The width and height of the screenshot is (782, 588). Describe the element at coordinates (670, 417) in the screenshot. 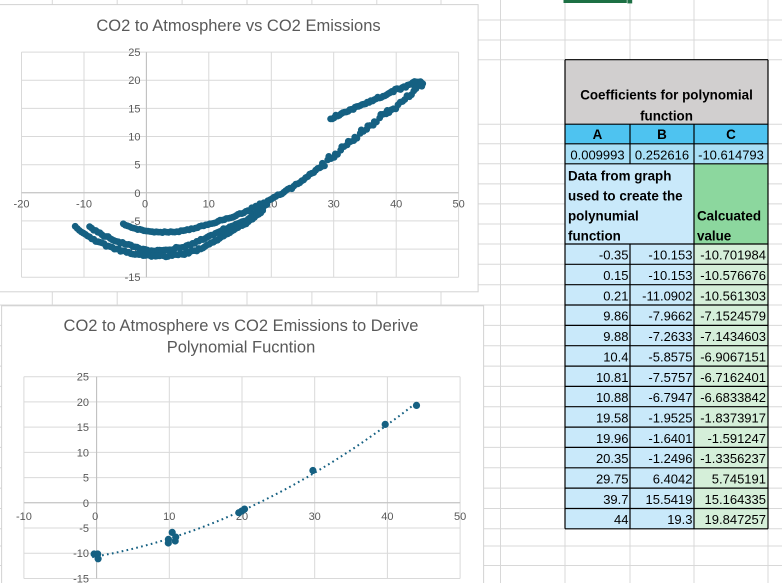

I see `svg-text: -1.9525` at that location.